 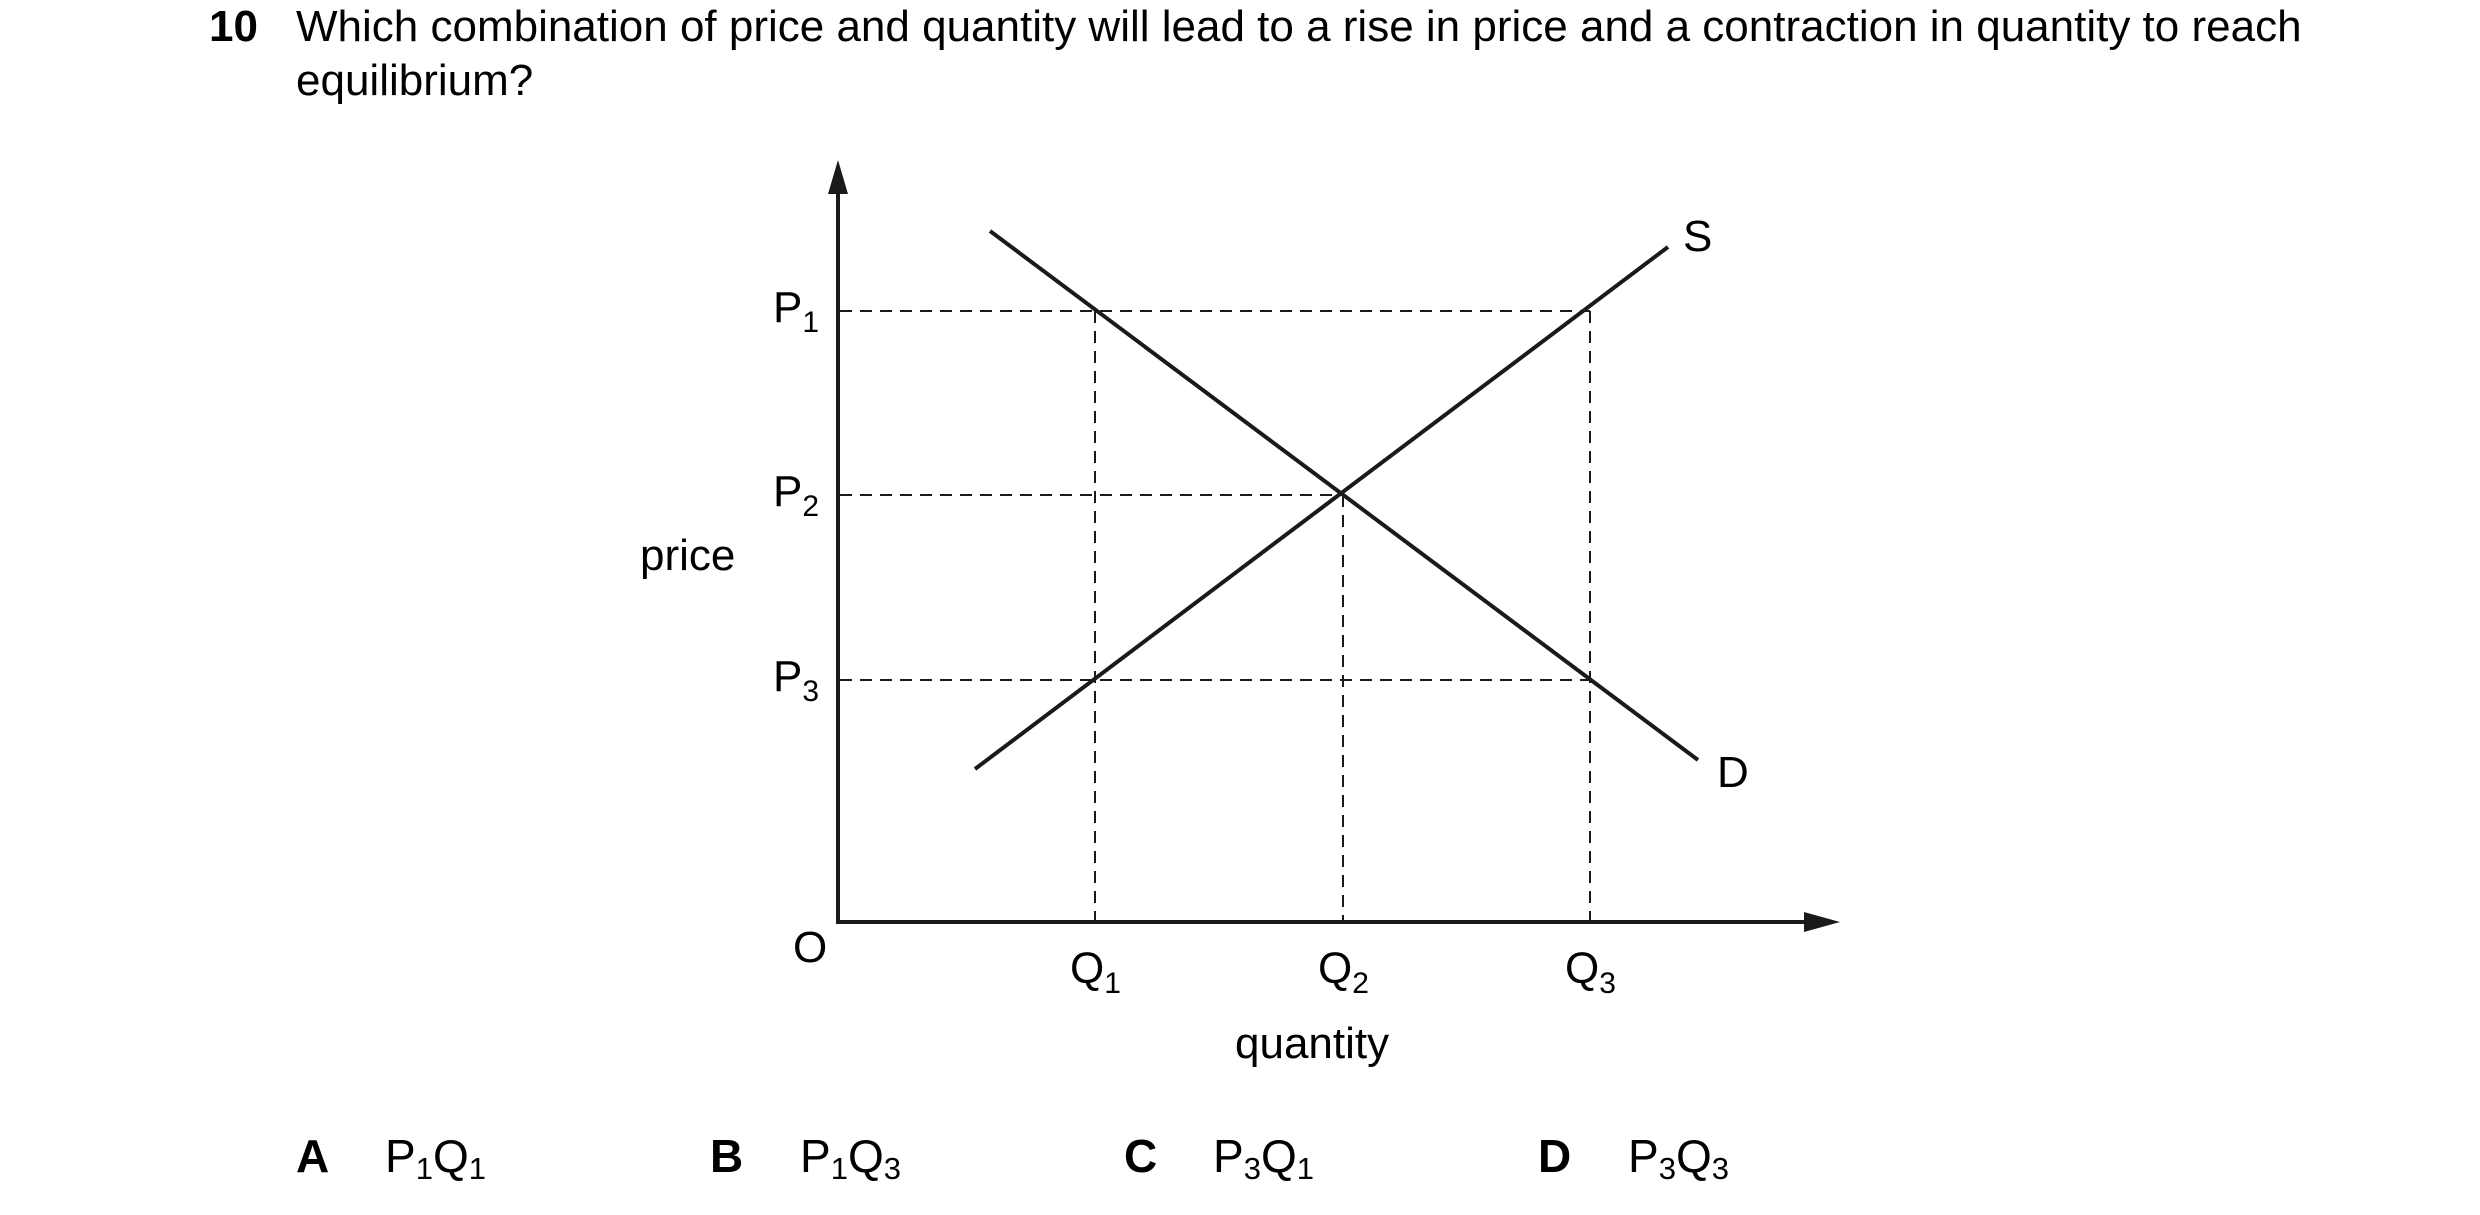 What do you see at coordinates (435, 1158) in the screenshot?
I see `option-a-value: P1Q1` at bounding box center [435, 1158].